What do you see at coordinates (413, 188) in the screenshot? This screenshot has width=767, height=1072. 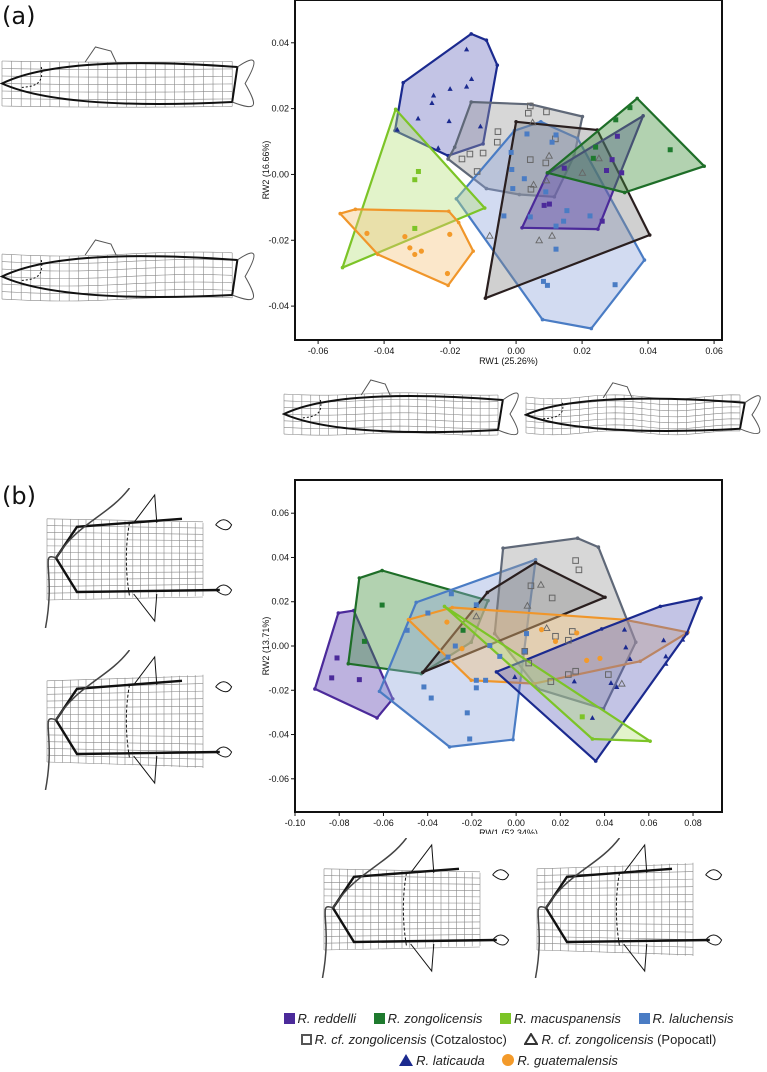 I see `hull-macuspanensis` at bounding box center [413, 188].